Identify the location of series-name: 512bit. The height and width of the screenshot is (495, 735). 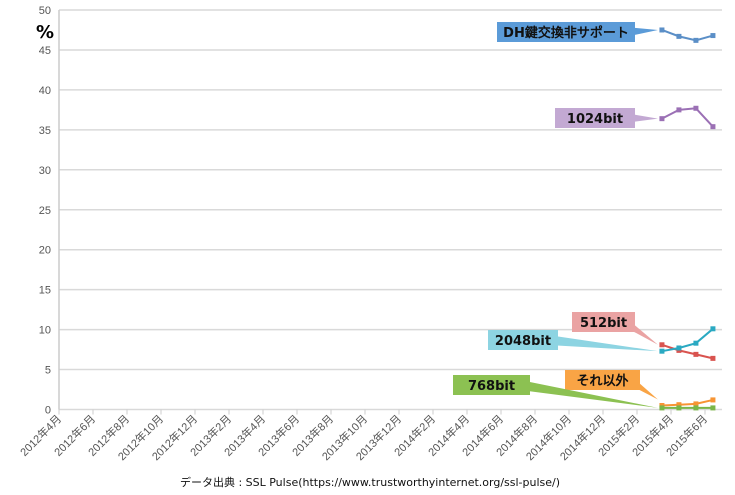
(603, 323).